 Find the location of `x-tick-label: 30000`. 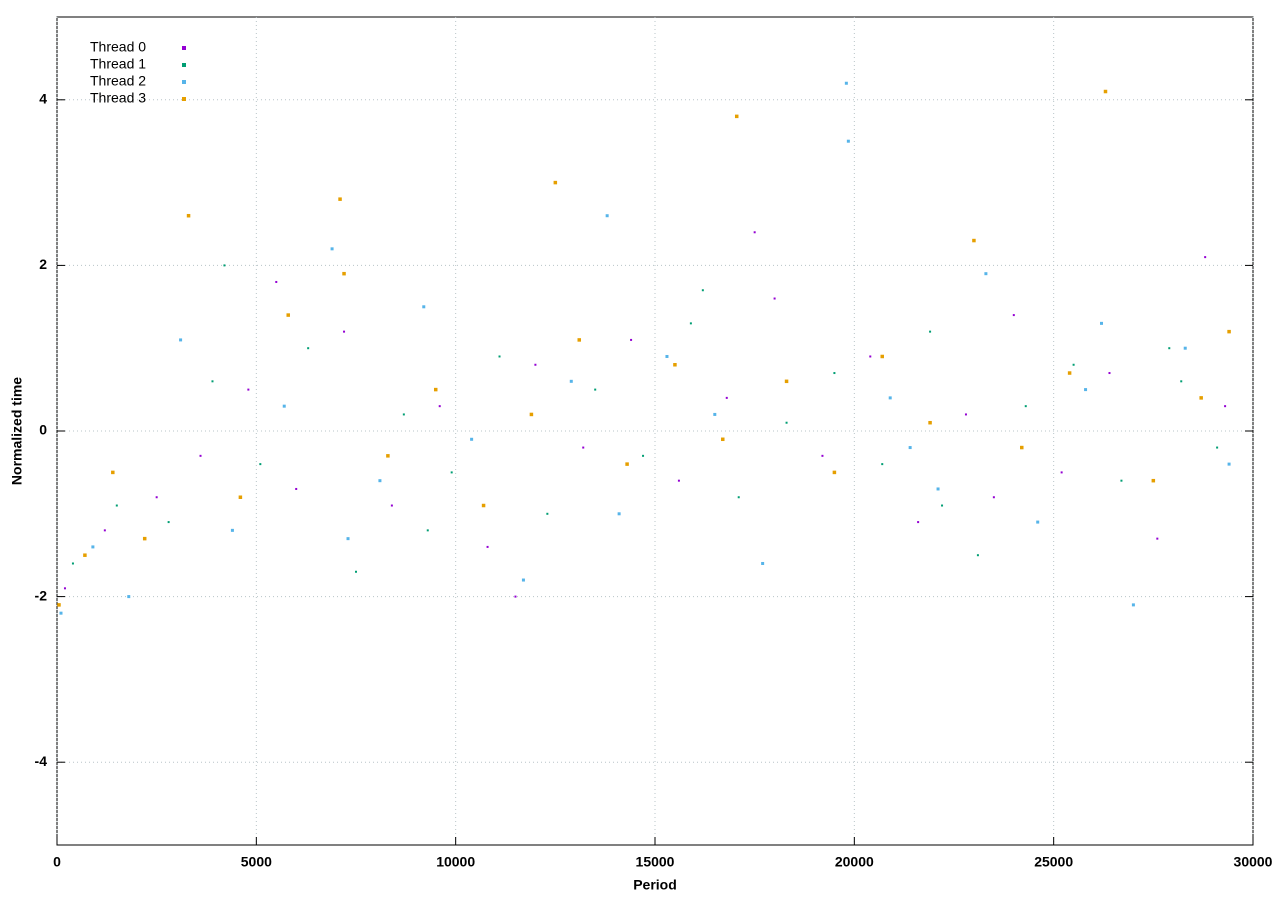

x-tick-label: 30000 is located at coordinates (1253, 862).